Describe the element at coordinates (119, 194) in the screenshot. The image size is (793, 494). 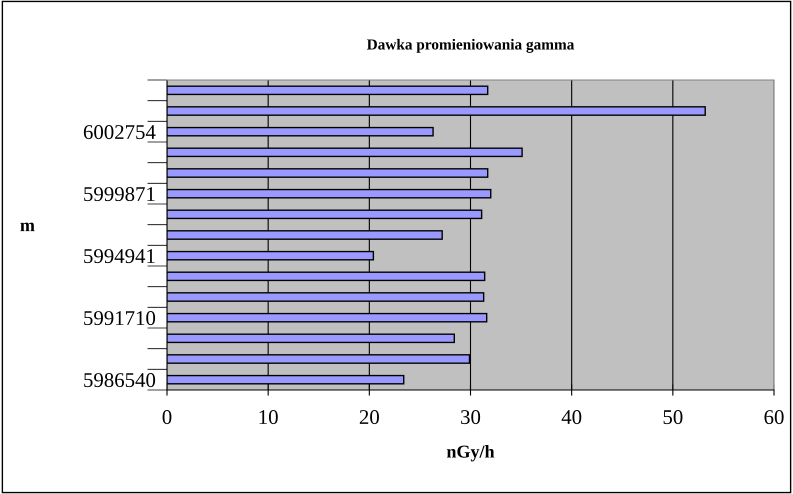
I see `y-tick-label: 5999871` at that location.